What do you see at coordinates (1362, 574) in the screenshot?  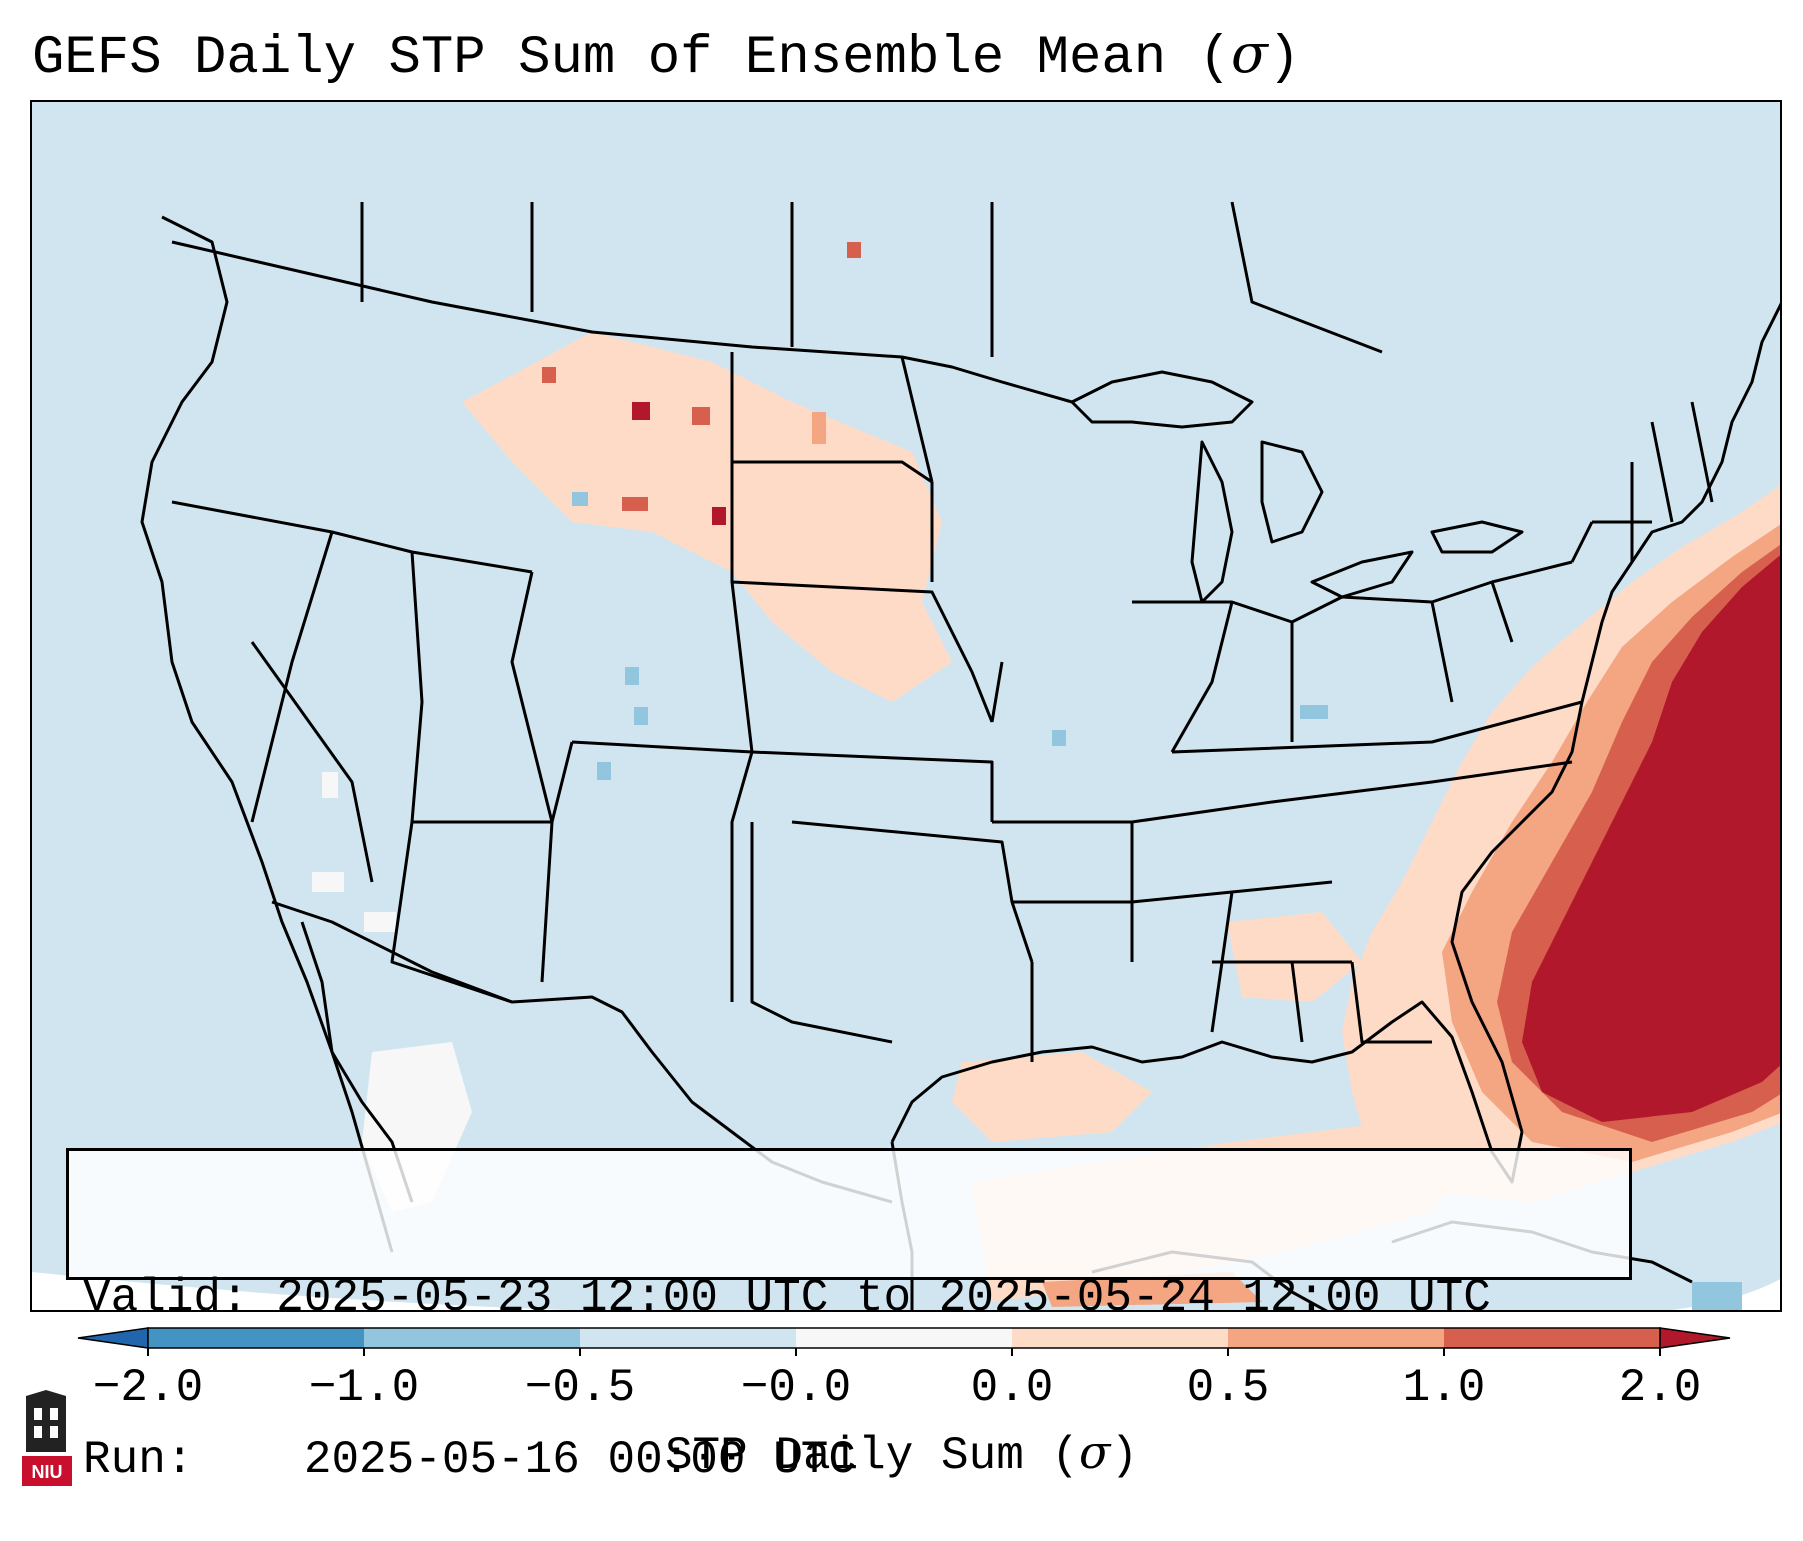 I see `great-lakes-erie` at bounding box center [1362, 574].